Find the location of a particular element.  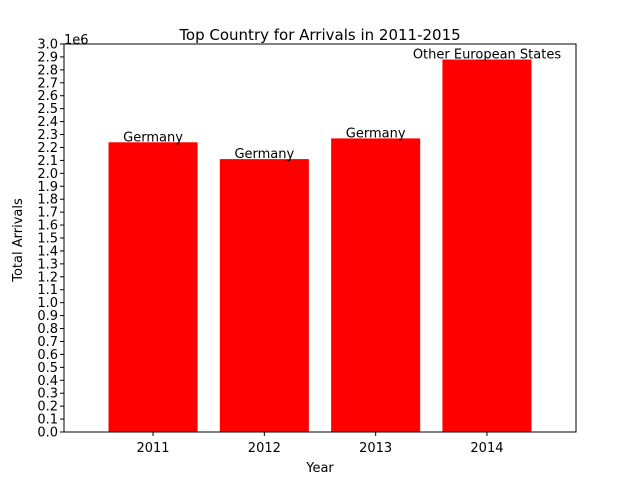

y-tick-label-0.7: 0.7 is located at coordinates (47, 342).